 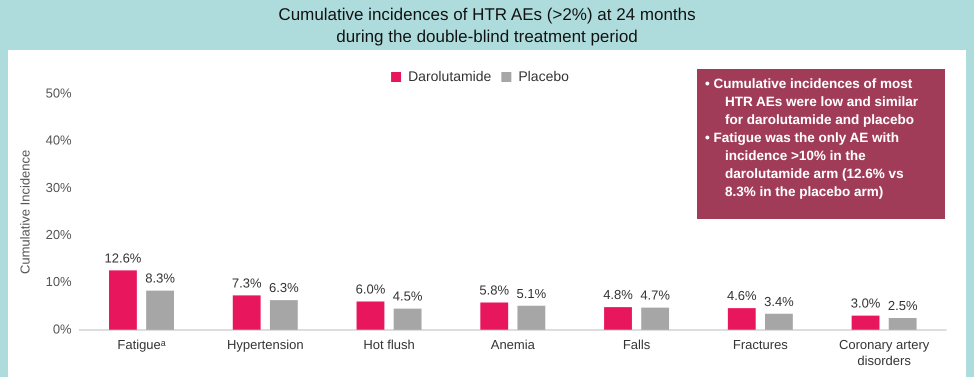 What do you see at coordinates (779, 301) in the screenshot?
I see `data-label: 3.4%` at bounding box center [779, 301].